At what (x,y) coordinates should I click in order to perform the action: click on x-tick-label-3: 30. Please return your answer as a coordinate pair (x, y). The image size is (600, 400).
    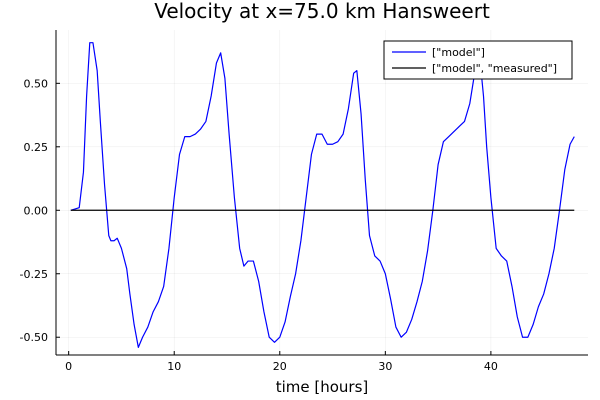
    Looking at the image, I should click on (385, 366).